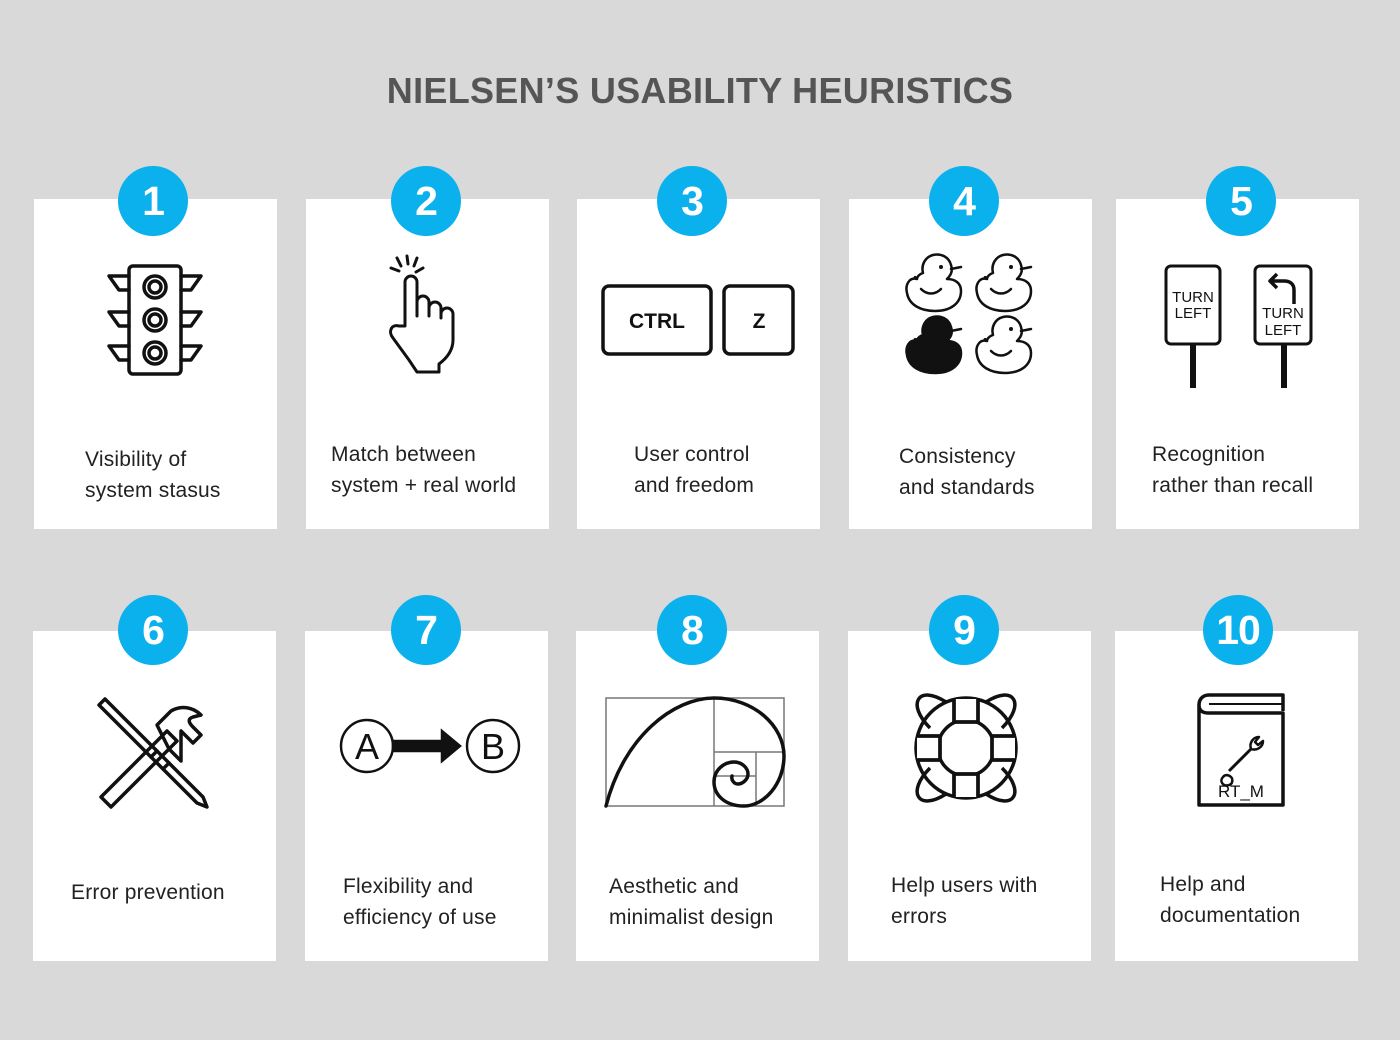 This screenshot has height=1040, width=1400. What do you see at coordinates (1193, 313) in the screenshot?
I see `sign-1-line-2: LEFT` at bounding box center [1193, 313].